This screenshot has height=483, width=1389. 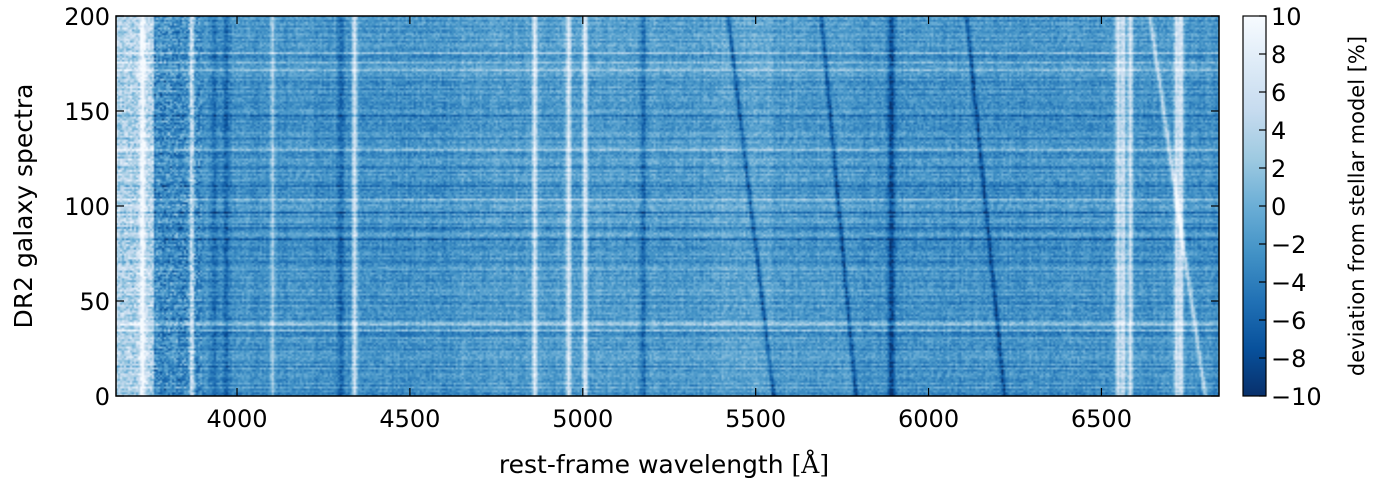 What do you see at coordinates (87, 112) in the screenshot?
I see `y-tick-label: 150` at bounding box center [87, 112].